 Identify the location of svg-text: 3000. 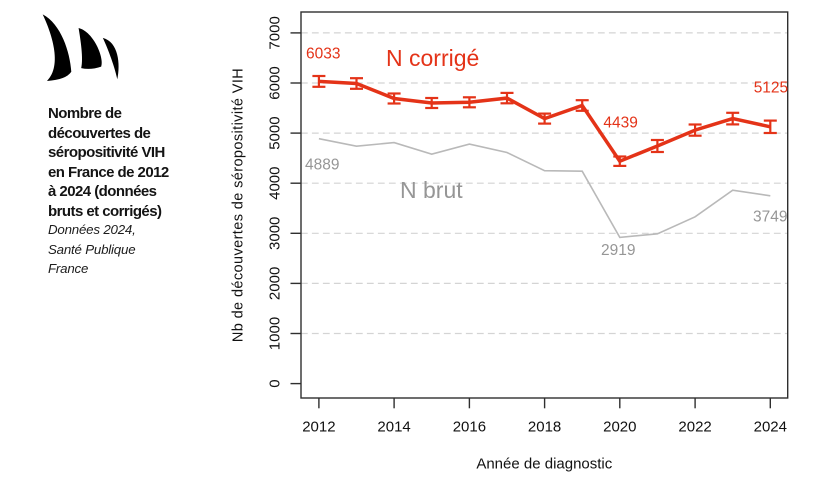
(275, 233).